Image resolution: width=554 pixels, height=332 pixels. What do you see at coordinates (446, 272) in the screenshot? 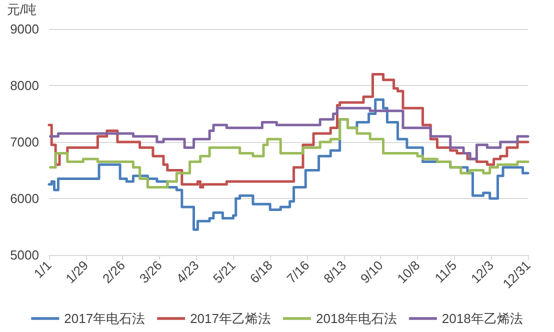
I see `x-tick-label: 11/5` at bounding box center [446, 272].